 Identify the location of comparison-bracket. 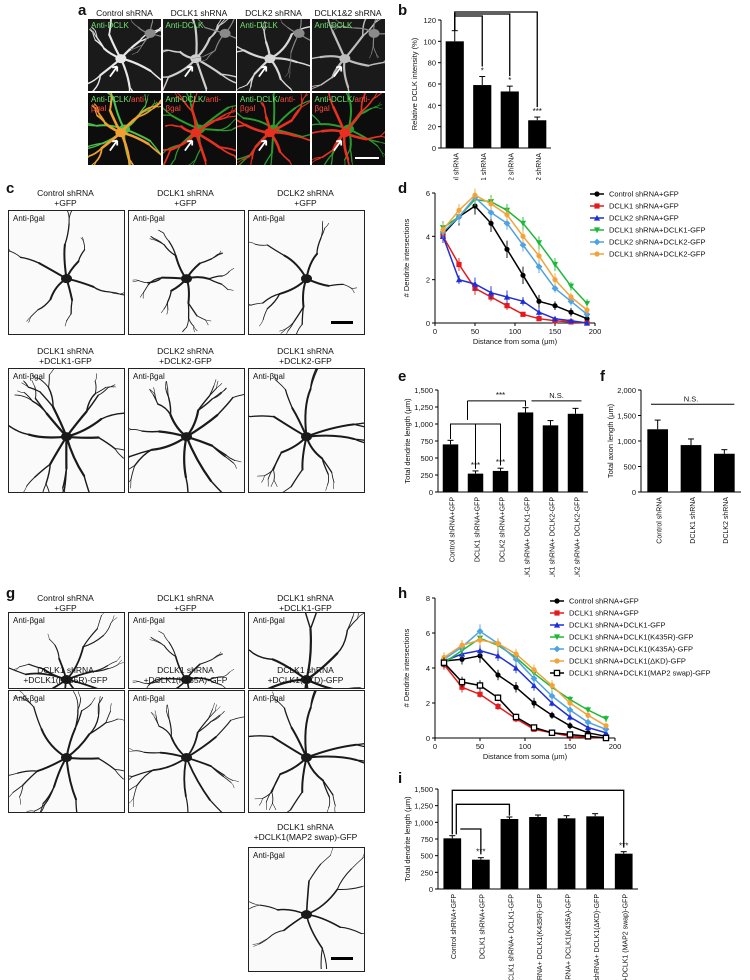
(538, 818).